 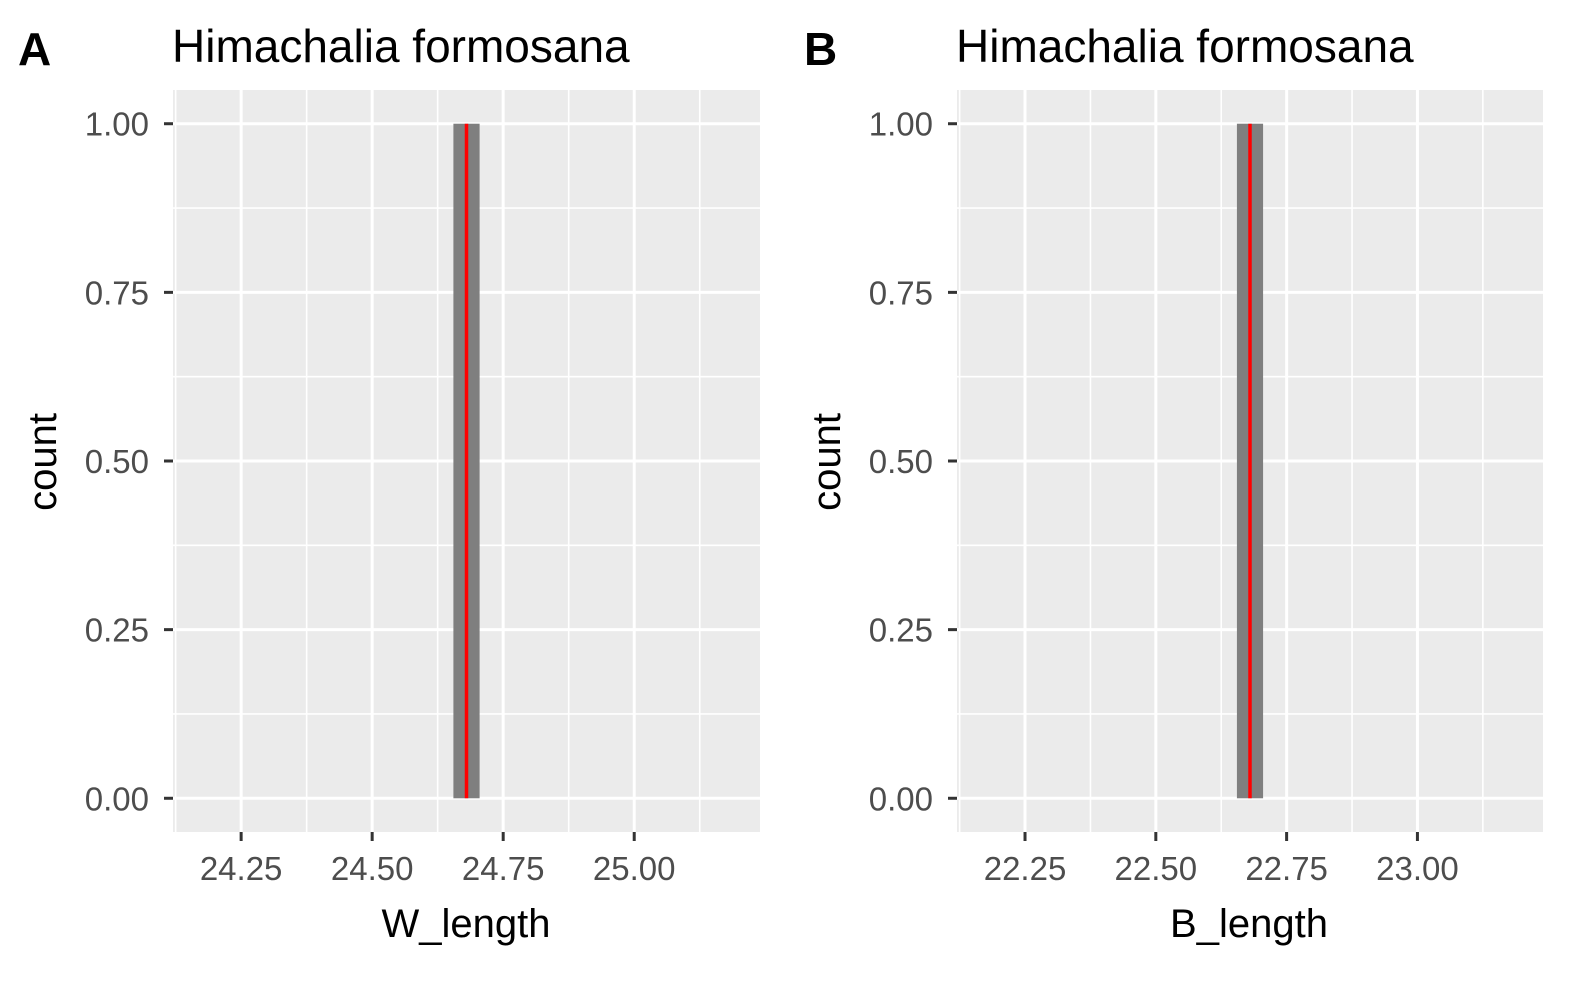 I want to click on panel-b-y-axis-title: count, so click(x=827, y=462).